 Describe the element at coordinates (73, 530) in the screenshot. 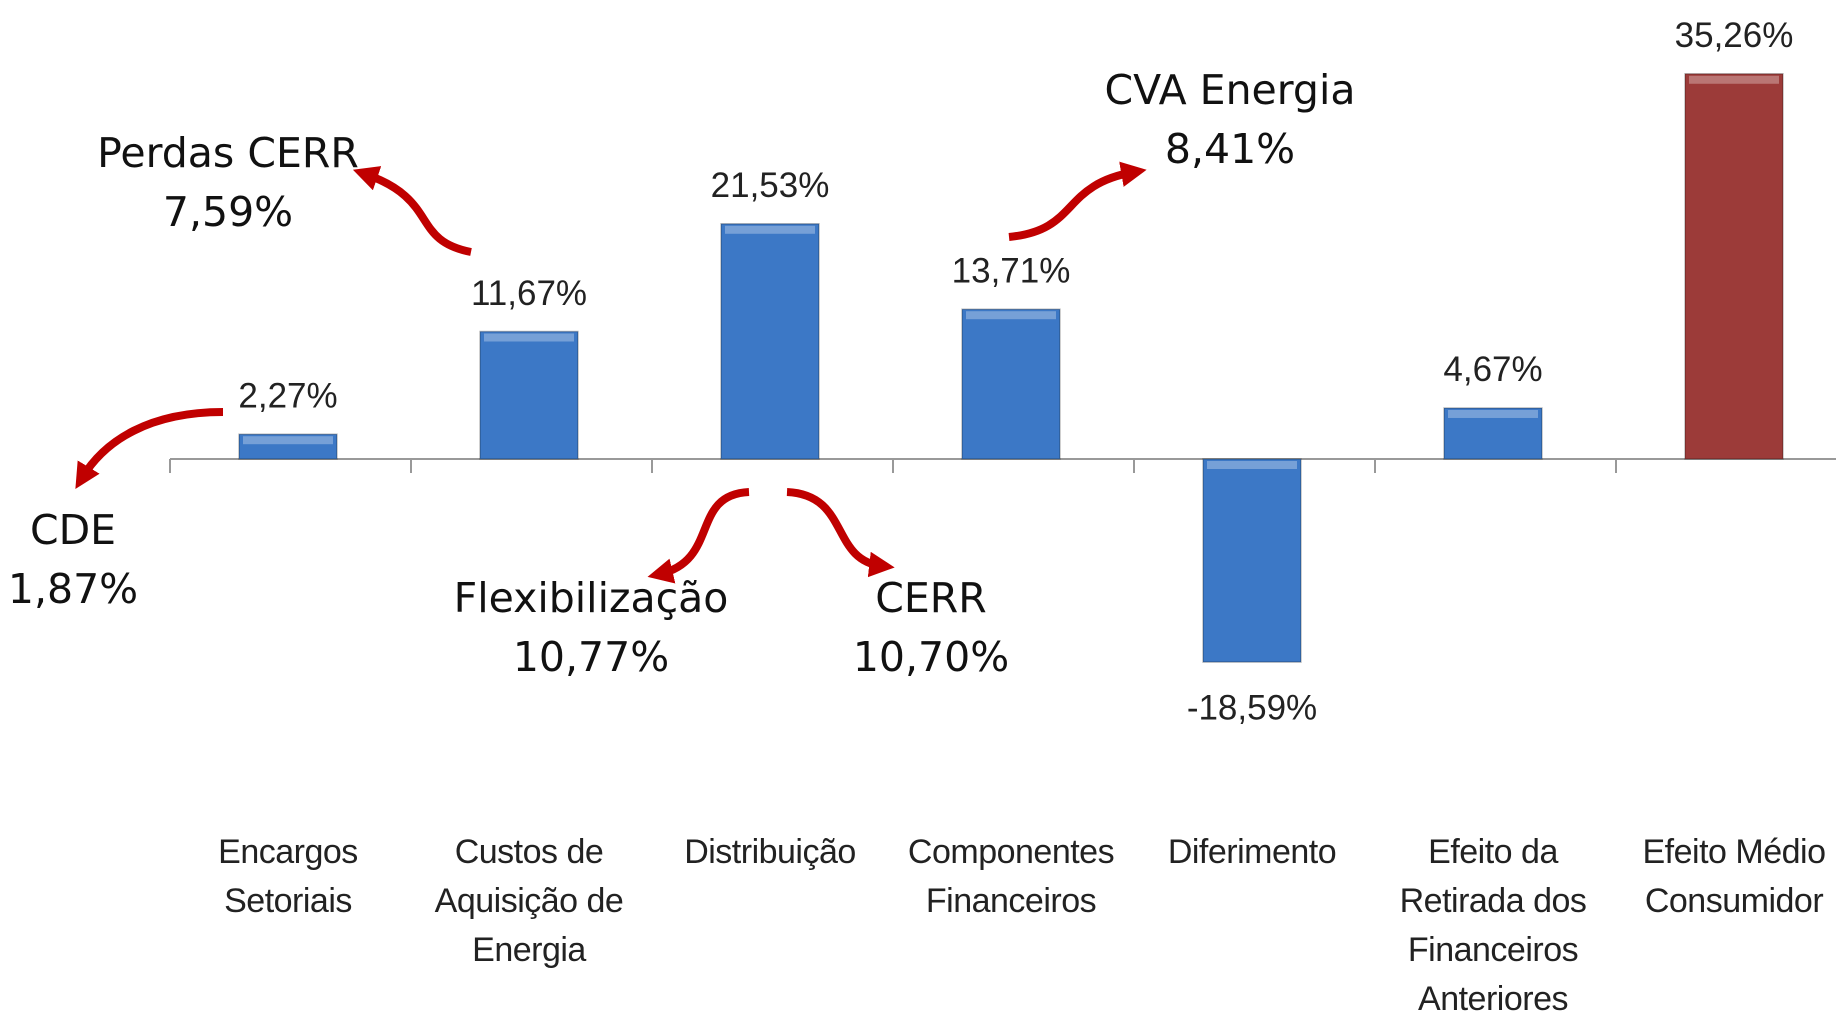

I see `annotation-name: CDE` at that location.